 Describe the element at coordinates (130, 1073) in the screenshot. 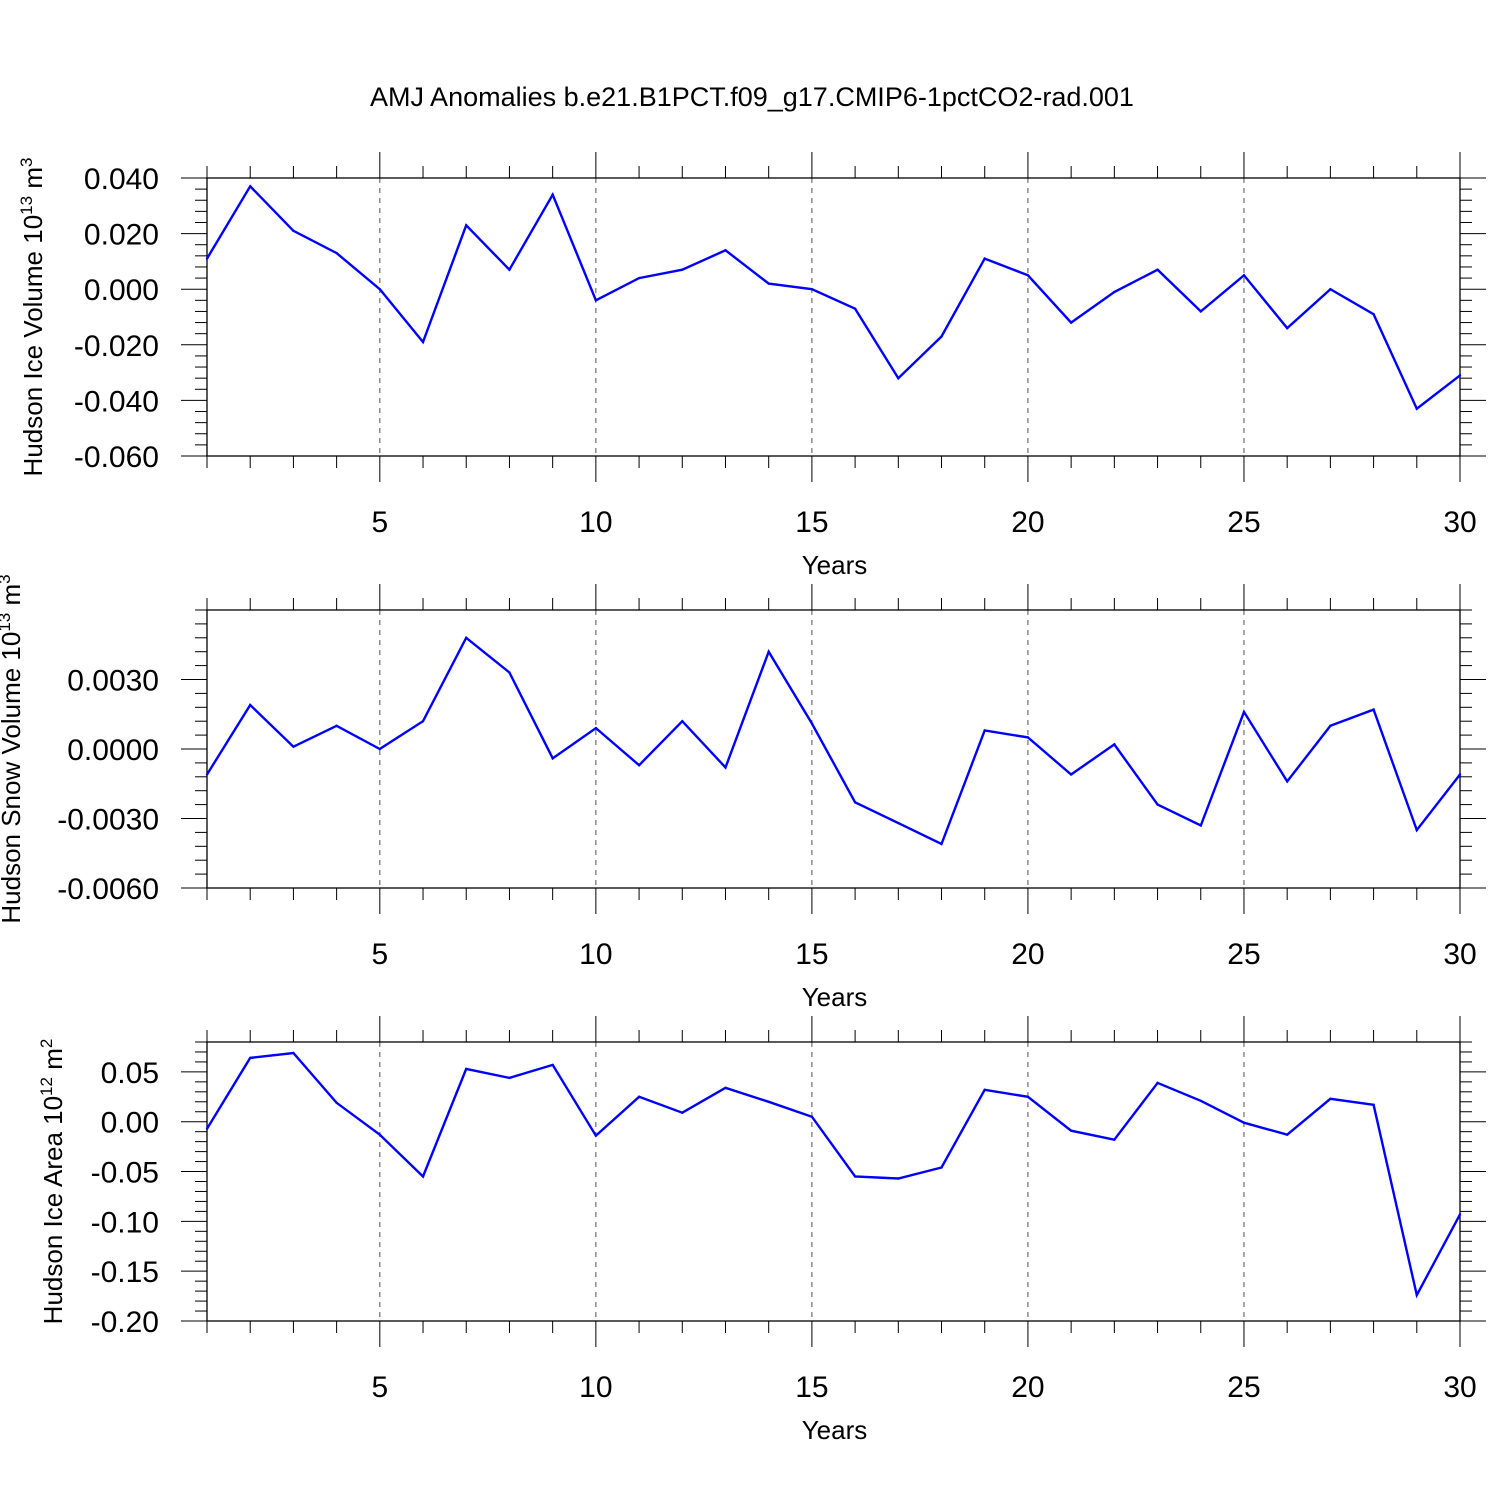

I see `y-tick-label: 0.05` at that location.